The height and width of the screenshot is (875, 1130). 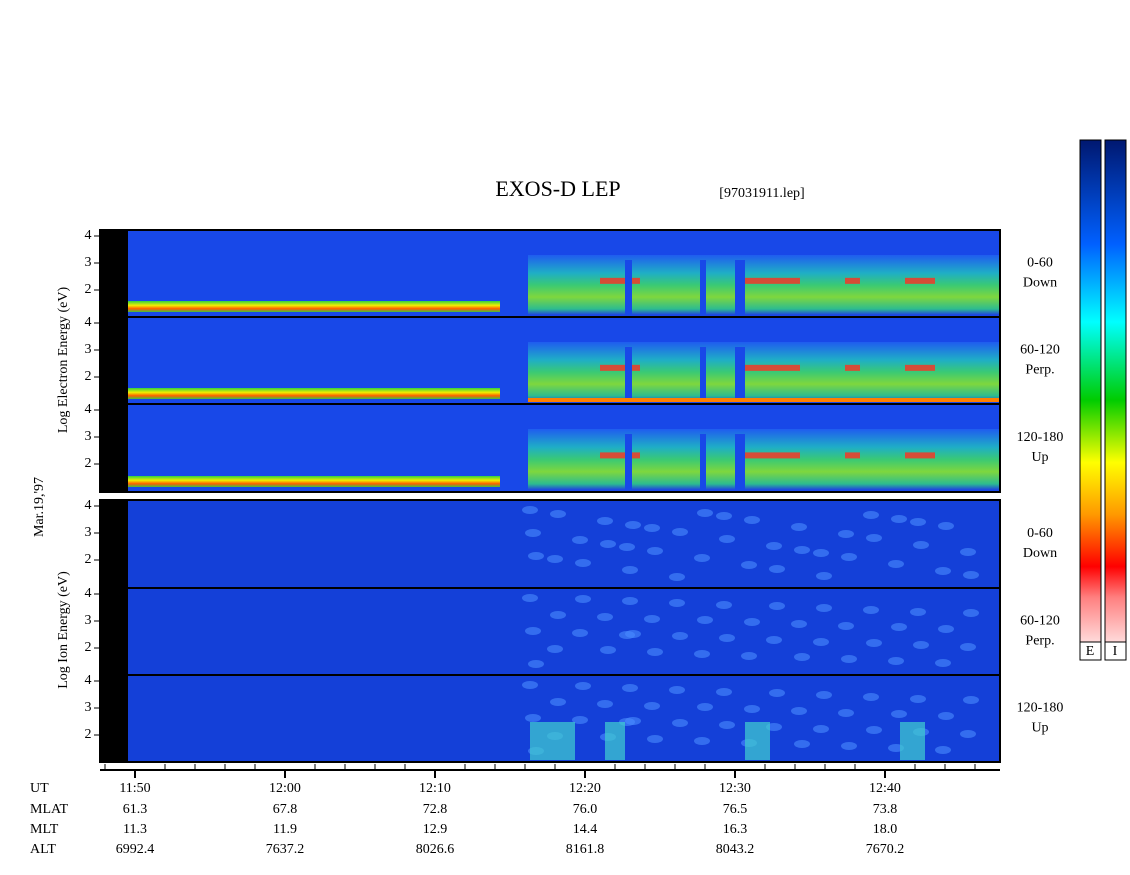 I want to click on date: Mar.19,'97, so click(x=39, y=507).